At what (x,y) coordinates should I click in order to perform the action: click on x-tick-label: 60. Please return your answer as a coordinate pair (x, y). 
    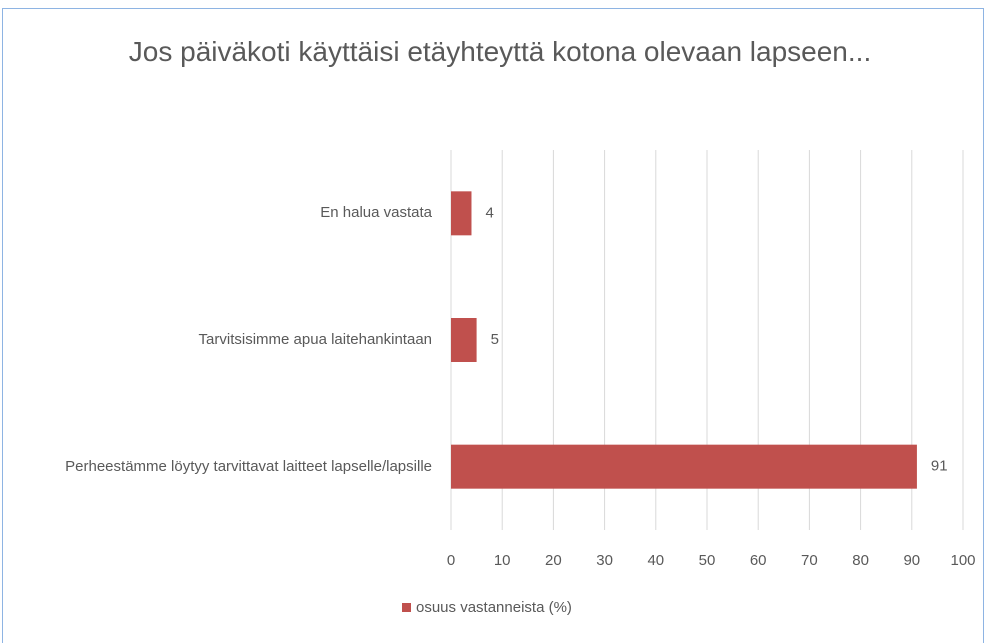
    Looking at the image, I should click on (758, 560).